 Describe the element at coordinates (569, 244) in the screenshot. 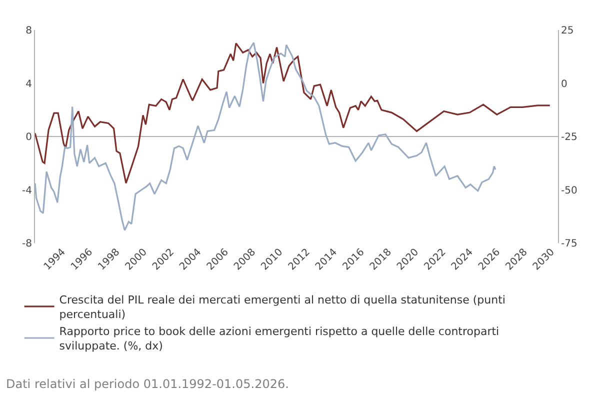

I see `y2-tick-label: -75` at that location.